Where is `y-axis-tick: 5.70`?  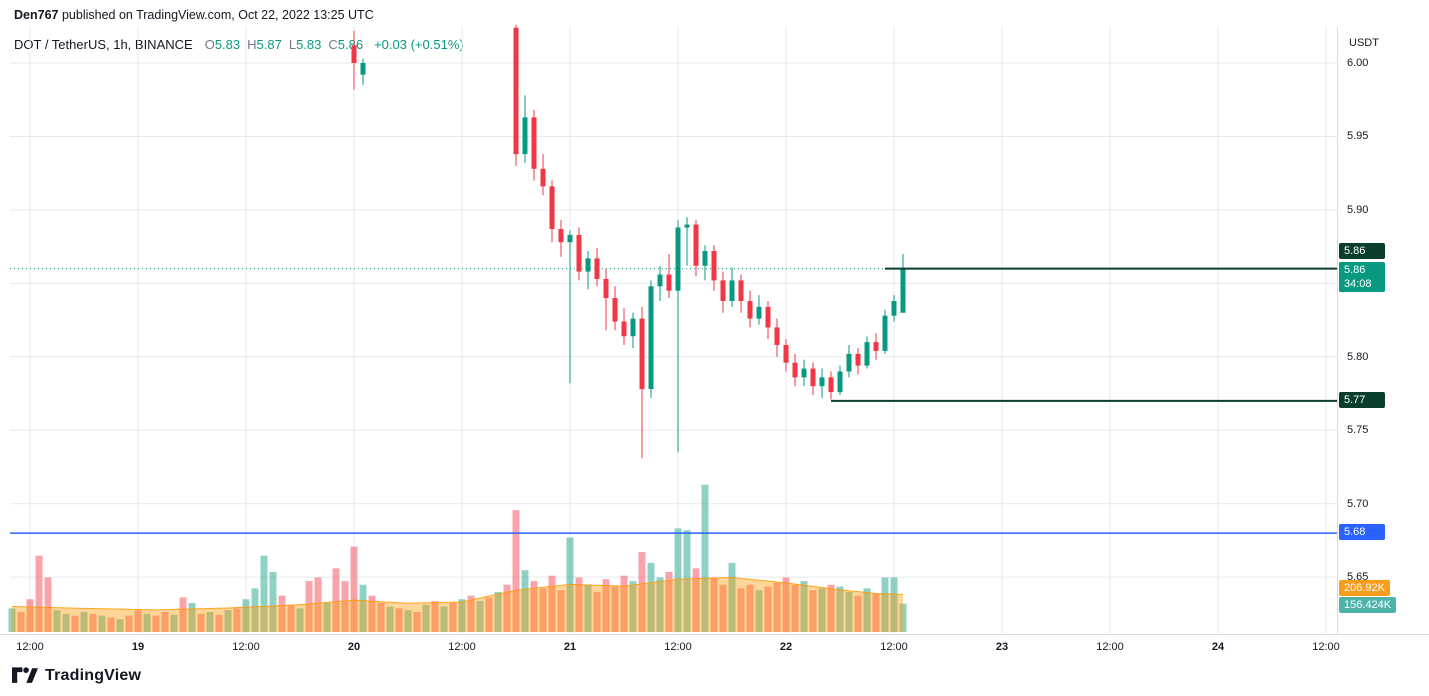 y-axis-tick: 5.70 is located at coordinates (1358, 503).